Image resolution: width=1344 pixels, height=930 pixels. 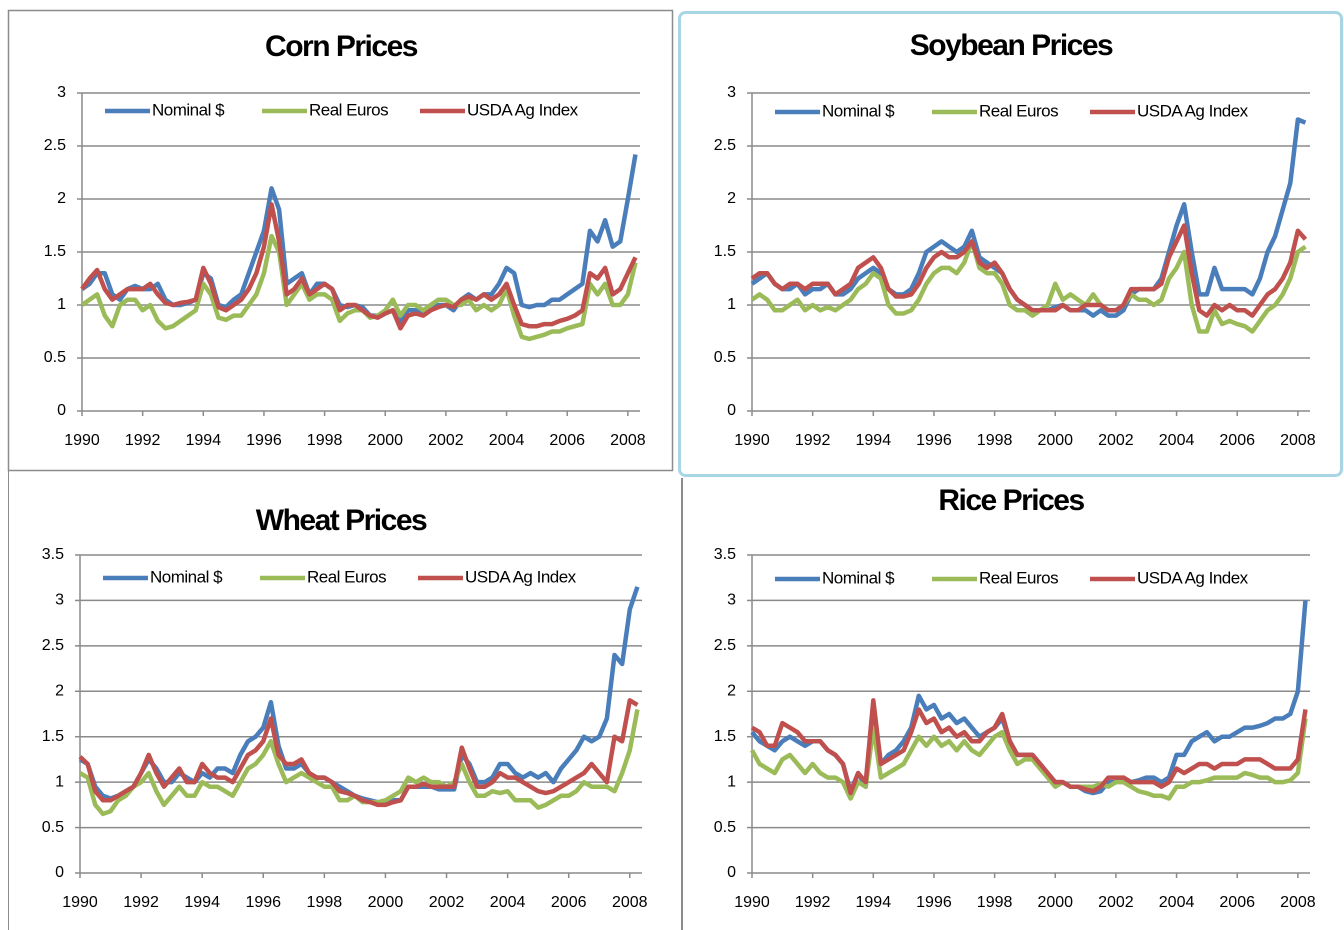 What do you see at coordinates (341, 46) in the screenshot?
I see `chart-title: Corn Prices` at bounding box center [341, 46].